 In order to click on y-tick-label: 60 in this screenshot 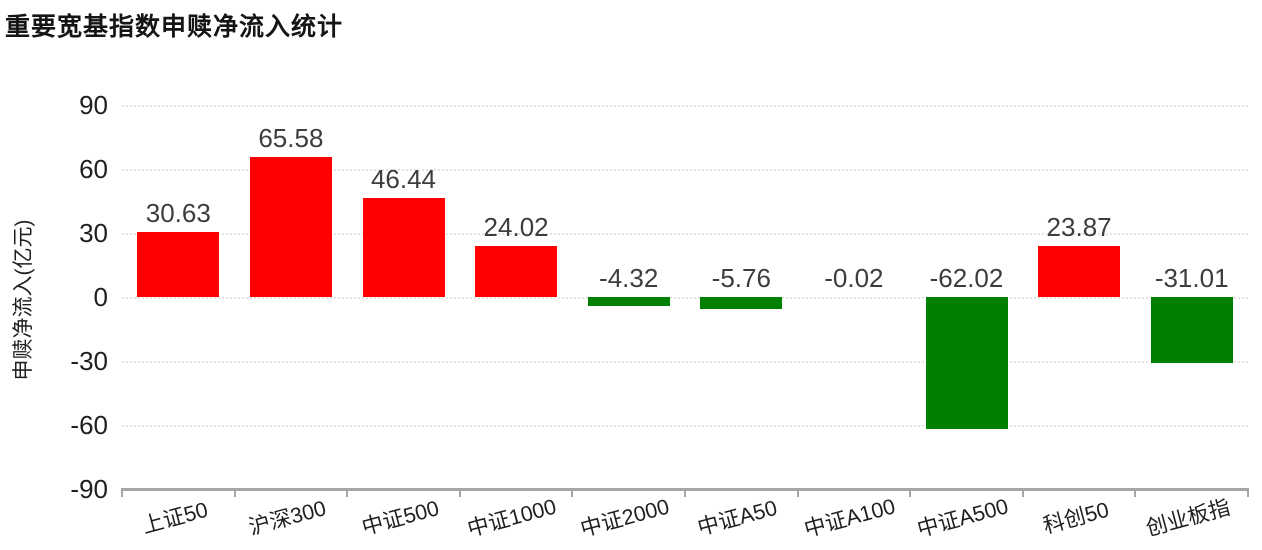, I will do `click(93, 169)`.